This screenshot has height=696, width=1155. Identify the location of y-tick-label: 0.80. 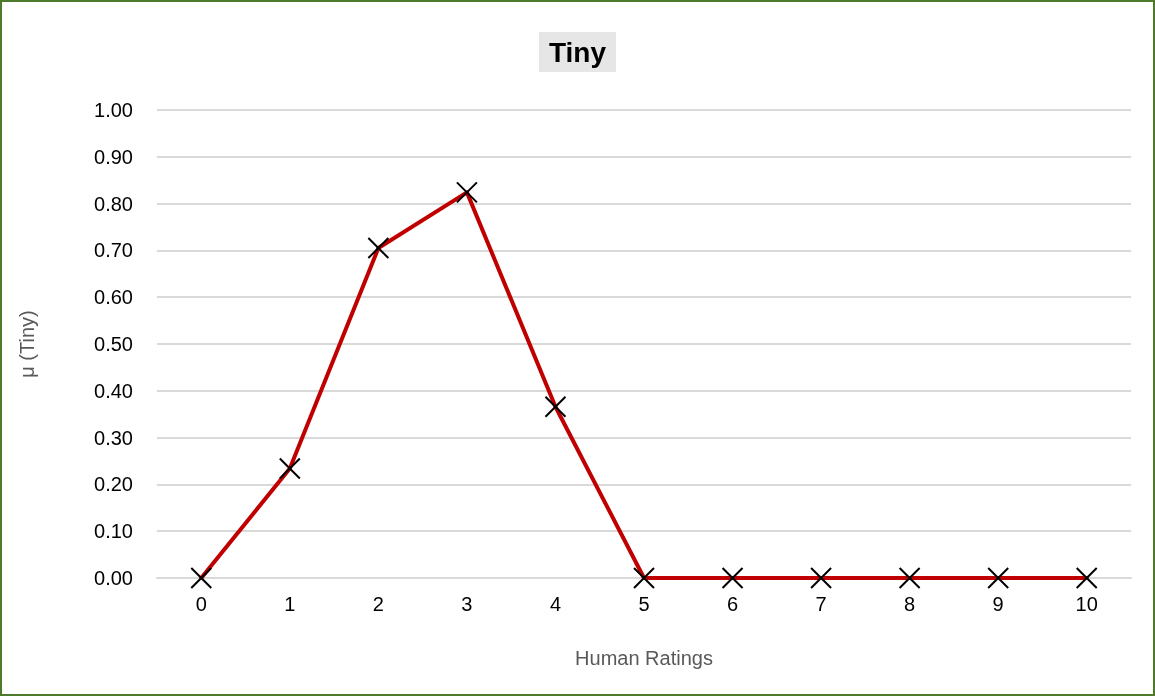
(113, 203).